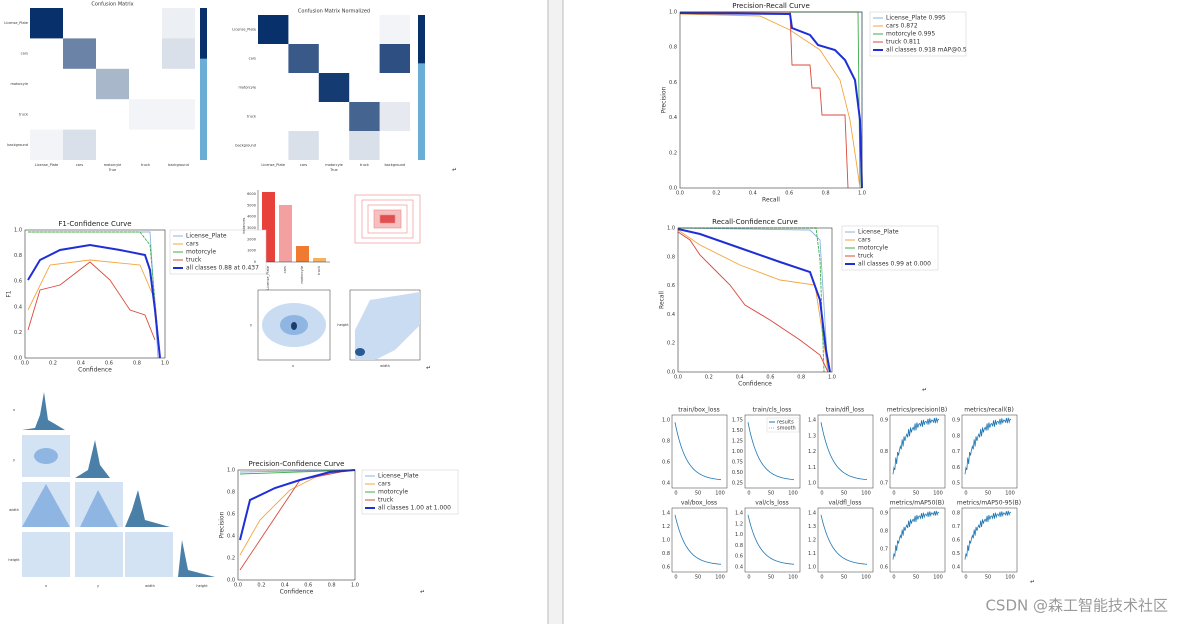 This screenshot has width=1178, height=624. What do you see at coordinates (812, 468) in the screenshot?
I see `y-tick-label: 1.1` at bounding box center [812, 468].